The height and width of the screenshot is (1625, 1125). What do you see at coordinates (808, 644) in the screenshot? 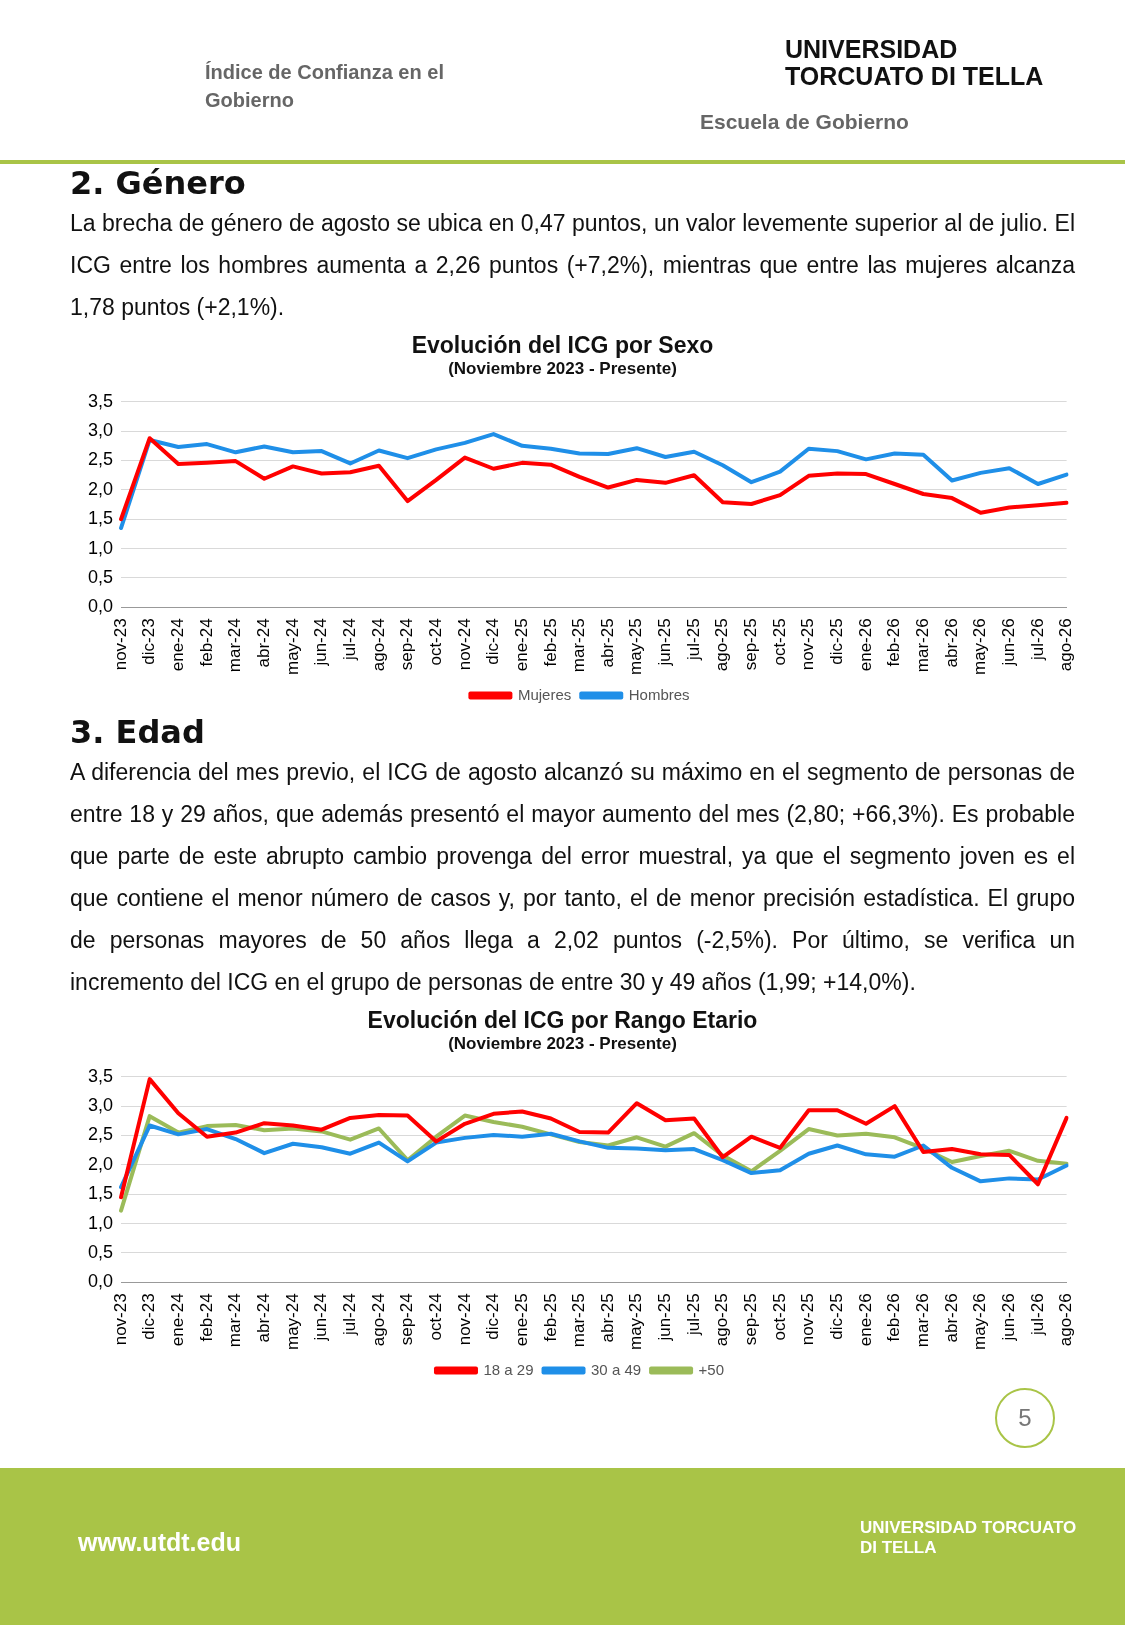
I see `x-tick-label: nov-25` at bounding box center [808, 644].